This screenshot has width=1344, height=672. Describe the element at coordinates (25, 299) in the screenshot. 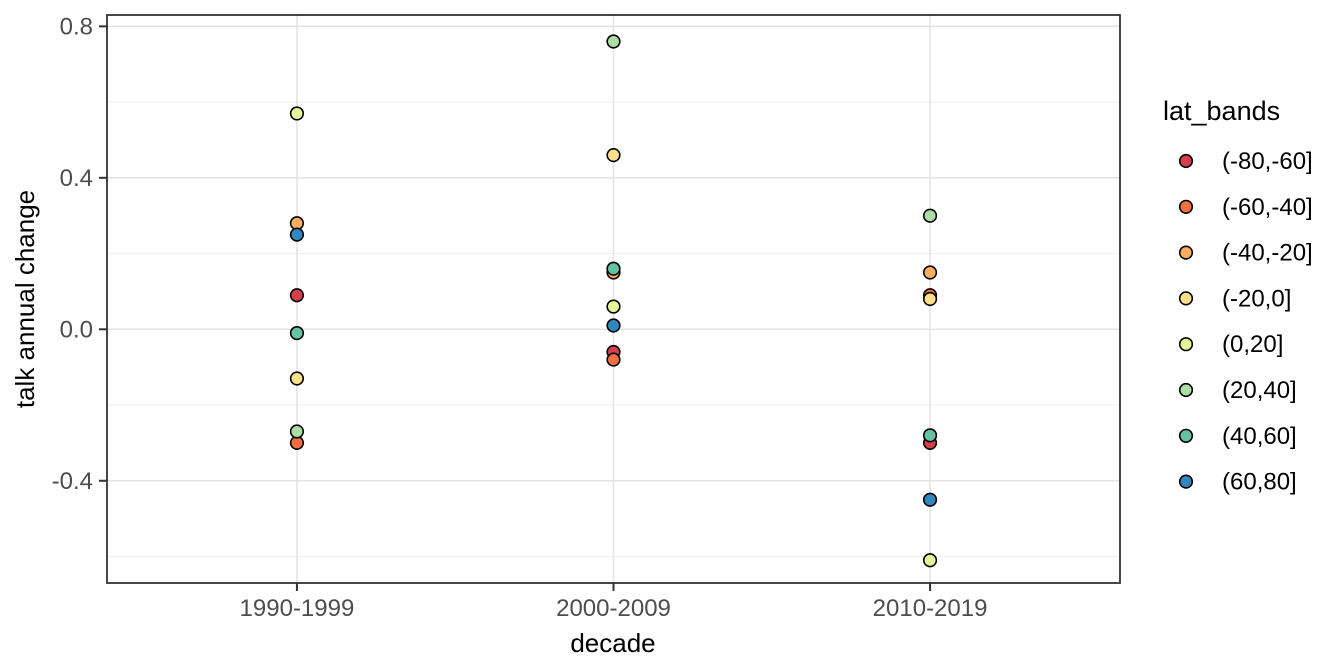

I see `y-axis-title: talk annual change` at that location.